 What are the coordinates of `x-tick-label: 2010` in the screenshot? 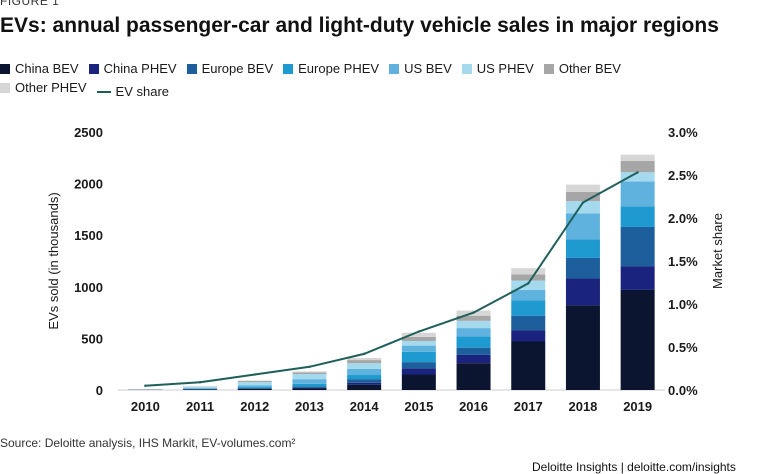 It's located at (145, 406).